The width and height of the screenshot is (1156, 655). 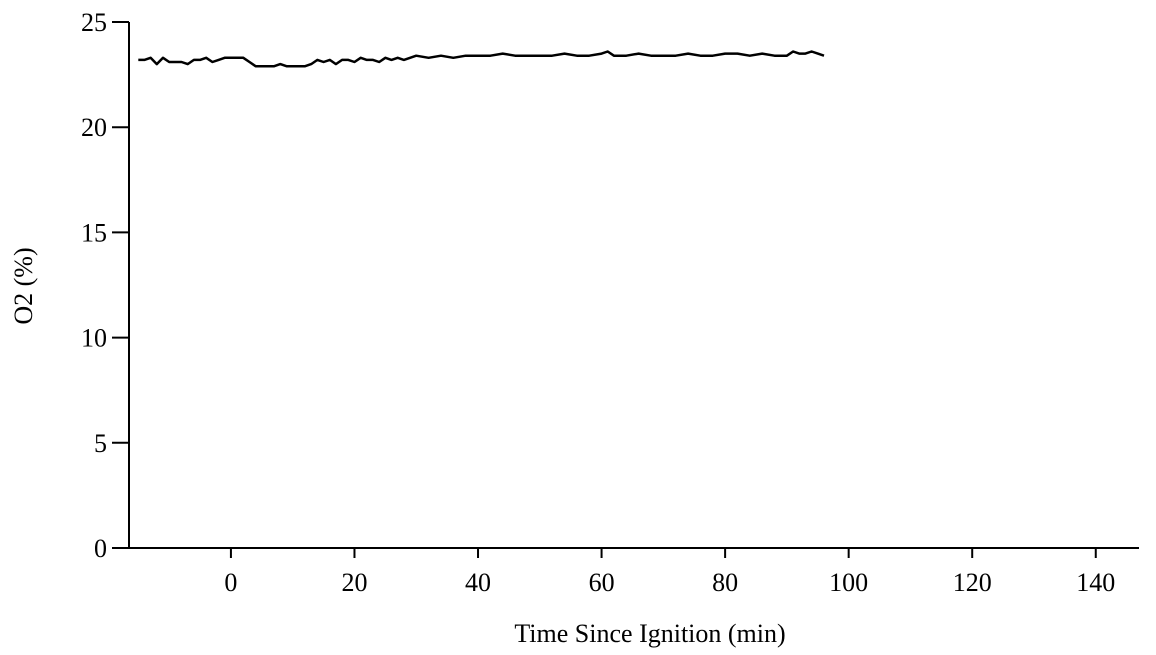 I want to click on y-tick-label: 10, so click(x=94, y=338).